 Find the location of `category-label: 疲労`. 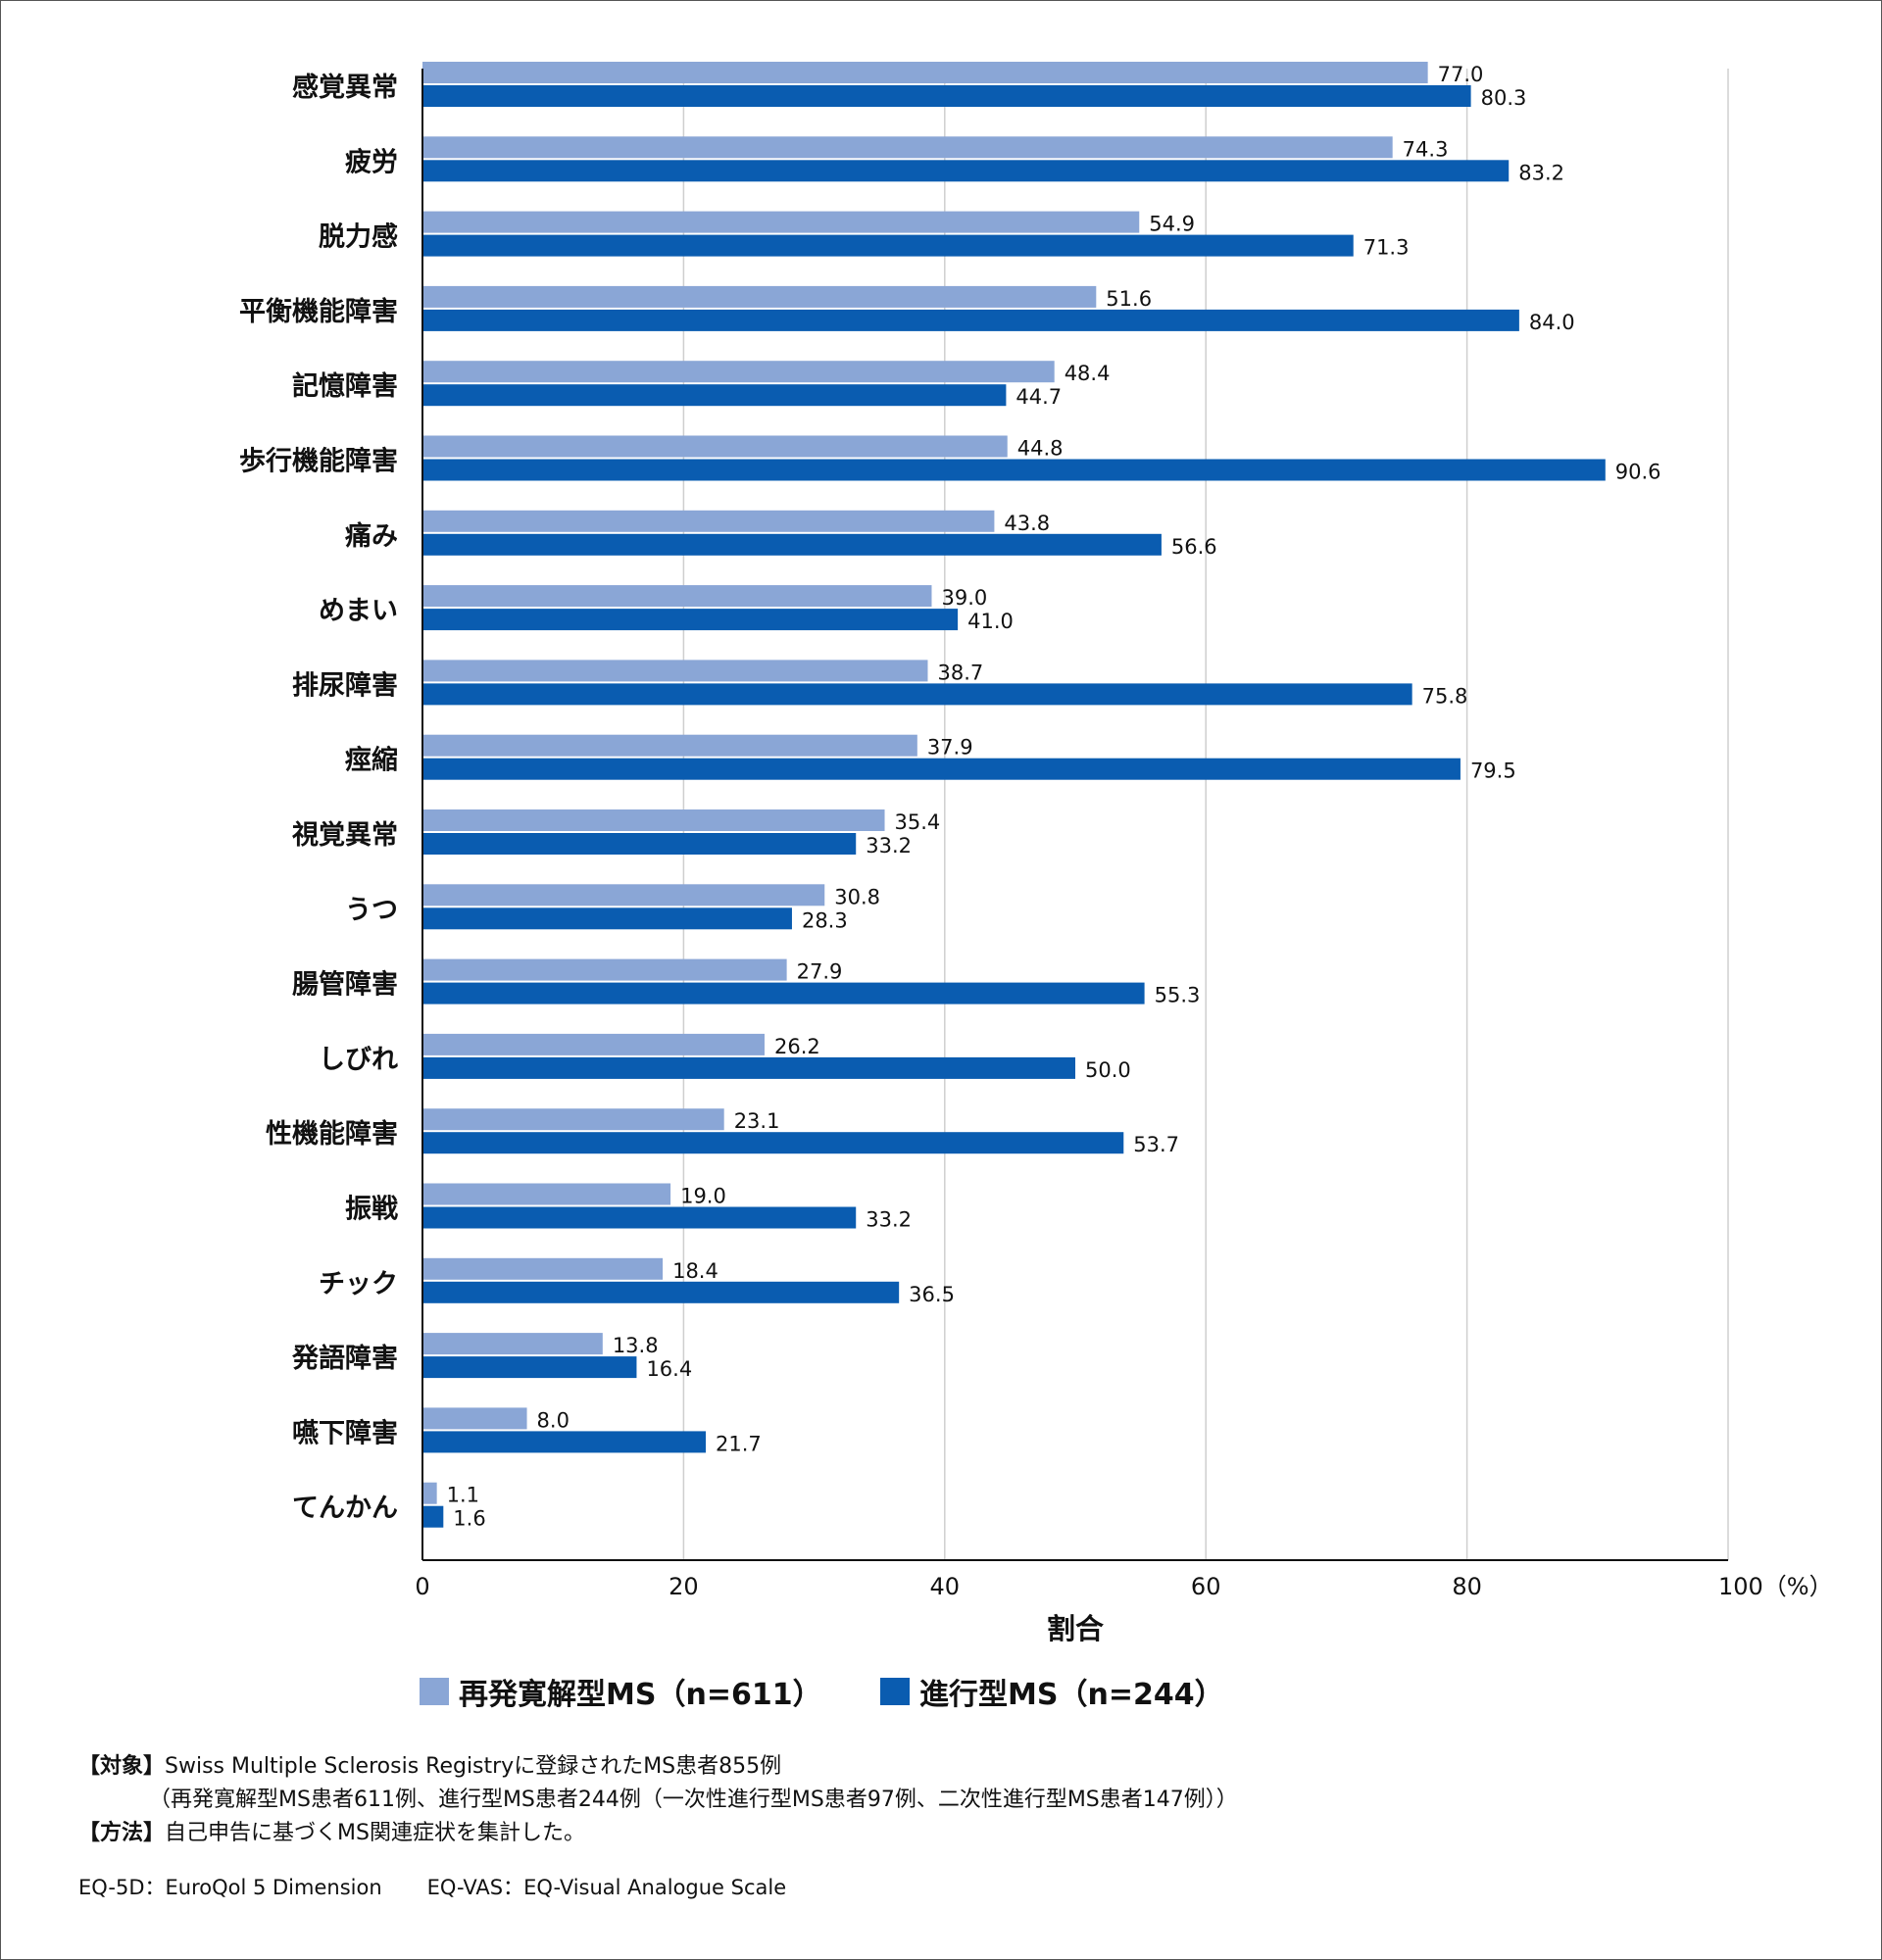

category-label: 疲労 is located at coordinates (371, 161).